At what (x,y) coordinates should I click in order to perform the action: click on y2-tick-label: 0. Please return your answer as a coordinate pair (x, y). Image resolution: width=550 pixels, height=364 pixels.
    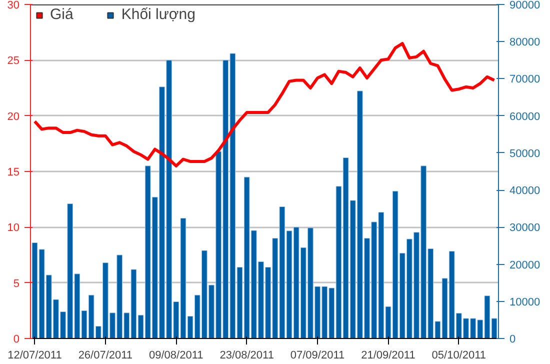
    Looking at the image, I should click on (513, 340).